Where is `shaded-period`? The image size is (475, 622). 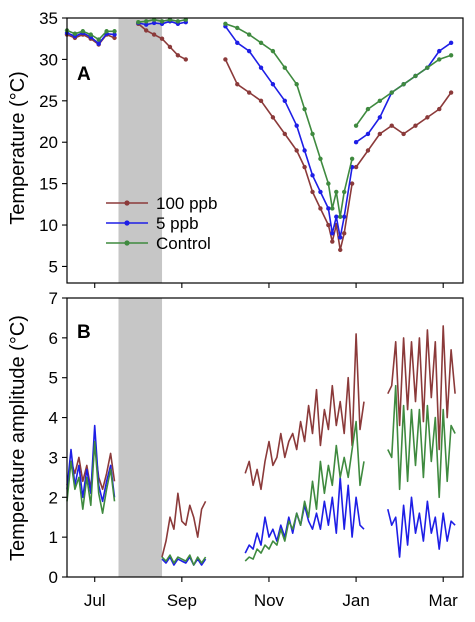
shaded-period is located at coordinates (140, 150).